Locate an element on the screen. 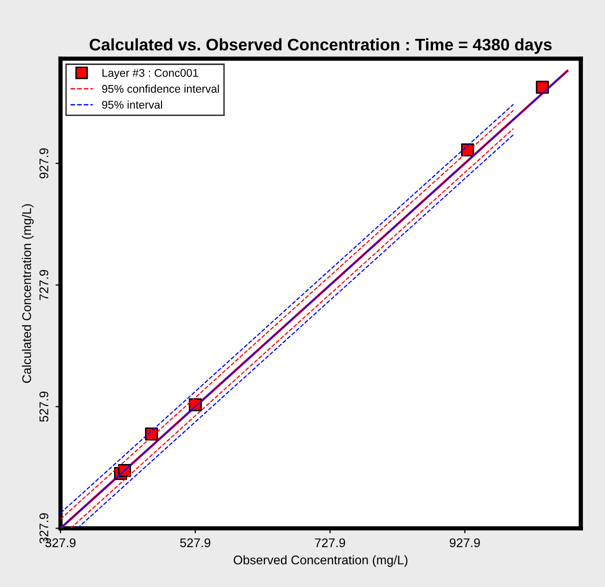  x-axis-title: Observed Concentration (mg/L) is located at coordinates (321, 561).